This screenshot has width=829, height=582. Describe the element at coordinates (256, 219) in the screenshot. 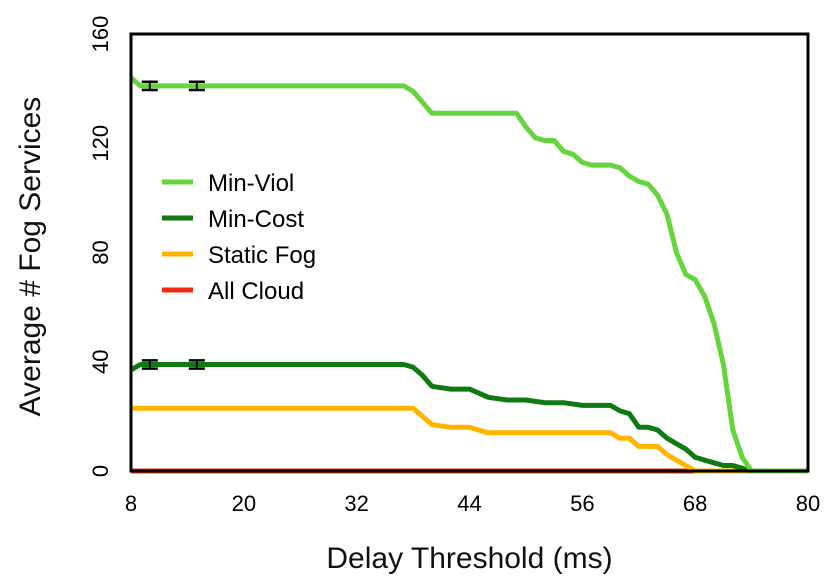

I see `legend-label: Min-Cost` at that location.